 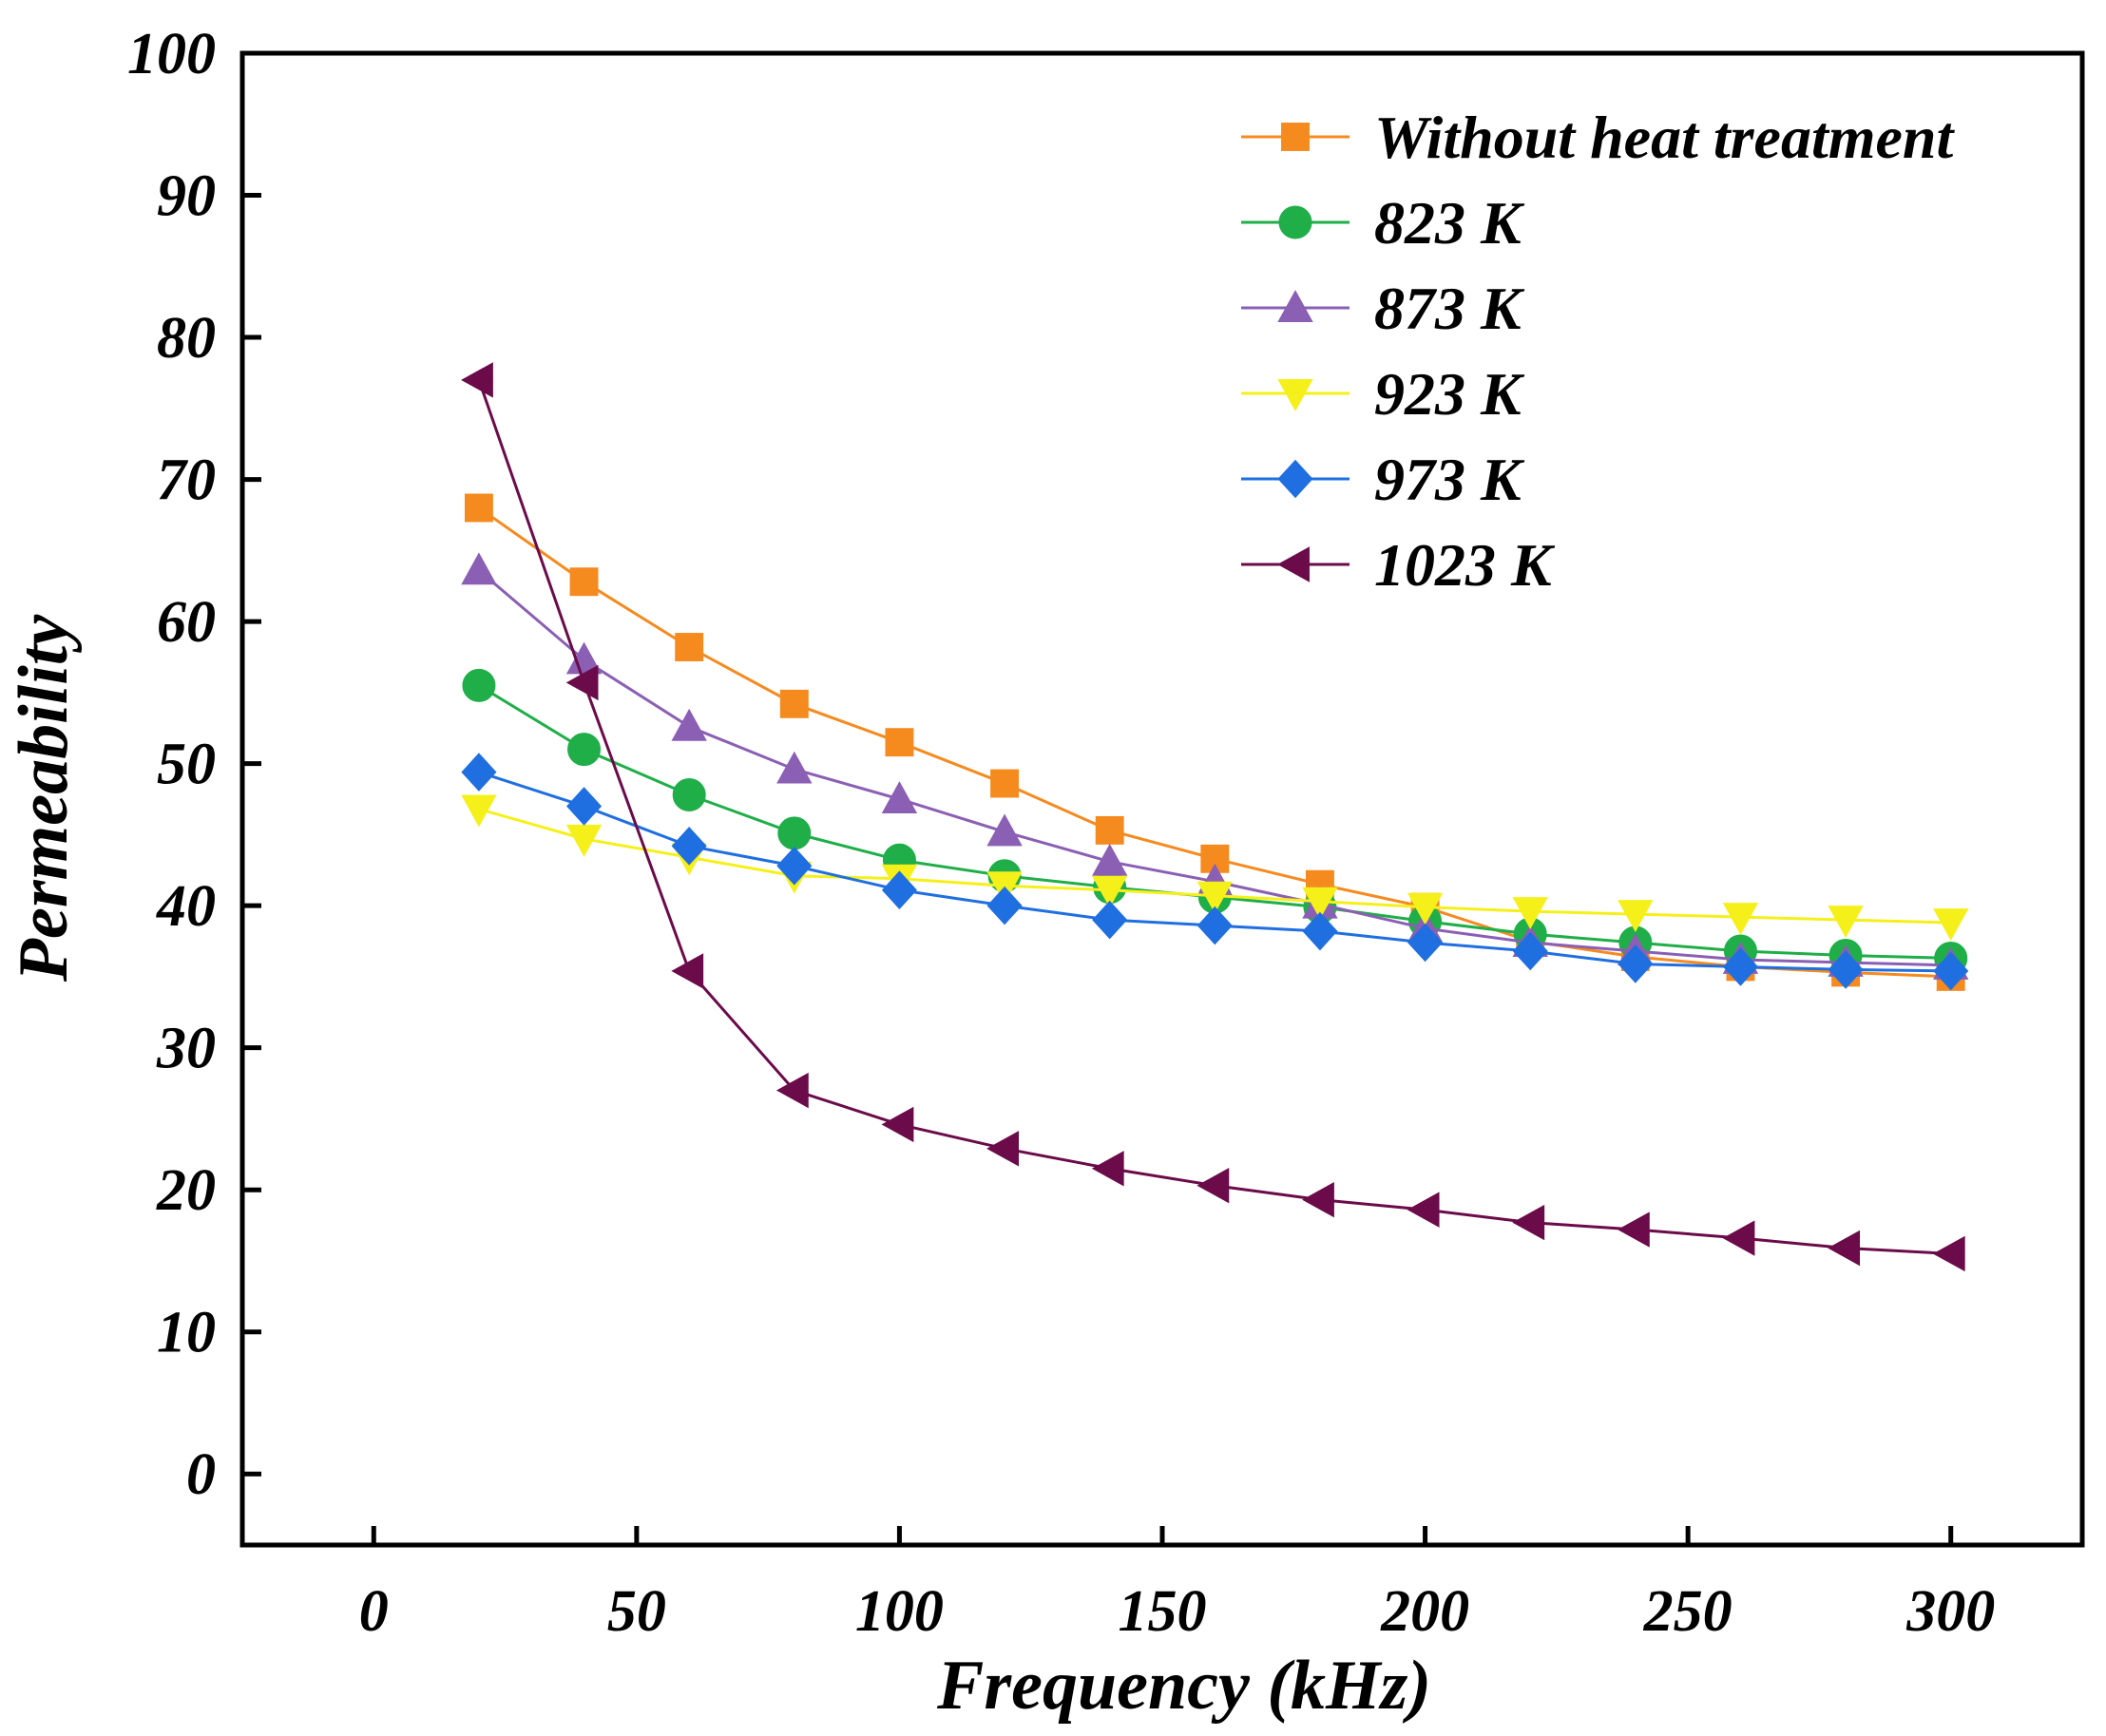 I want to click on y-tick-label: 20, so click(x=186, y=1190).